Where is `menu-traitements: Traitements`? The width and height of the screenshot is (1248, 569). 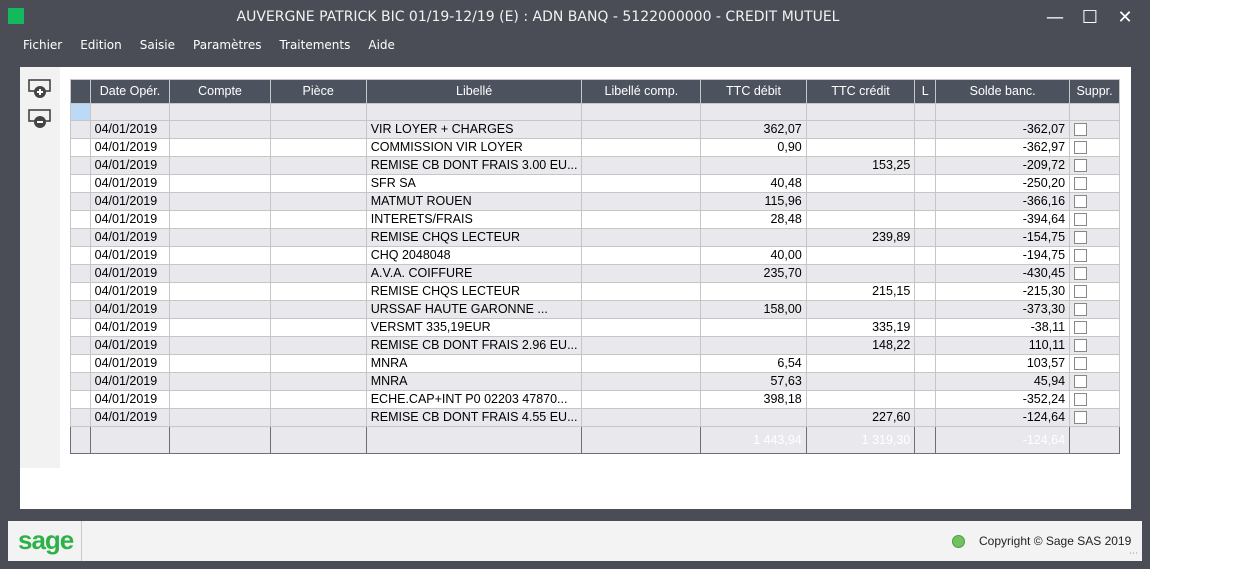 menu-traitements: Traitements is located at coordinates (315, 45).